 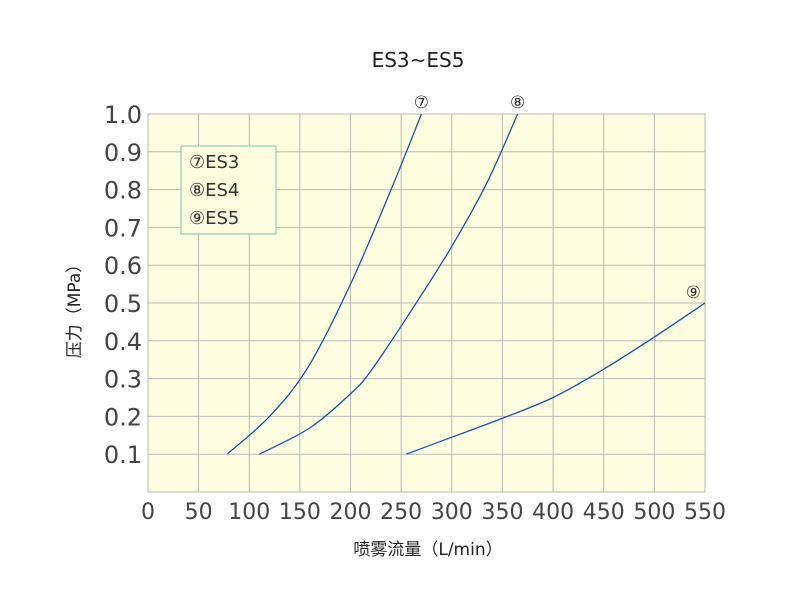 I want to click on x-tick-label: 400, so click(x=553, y=512).